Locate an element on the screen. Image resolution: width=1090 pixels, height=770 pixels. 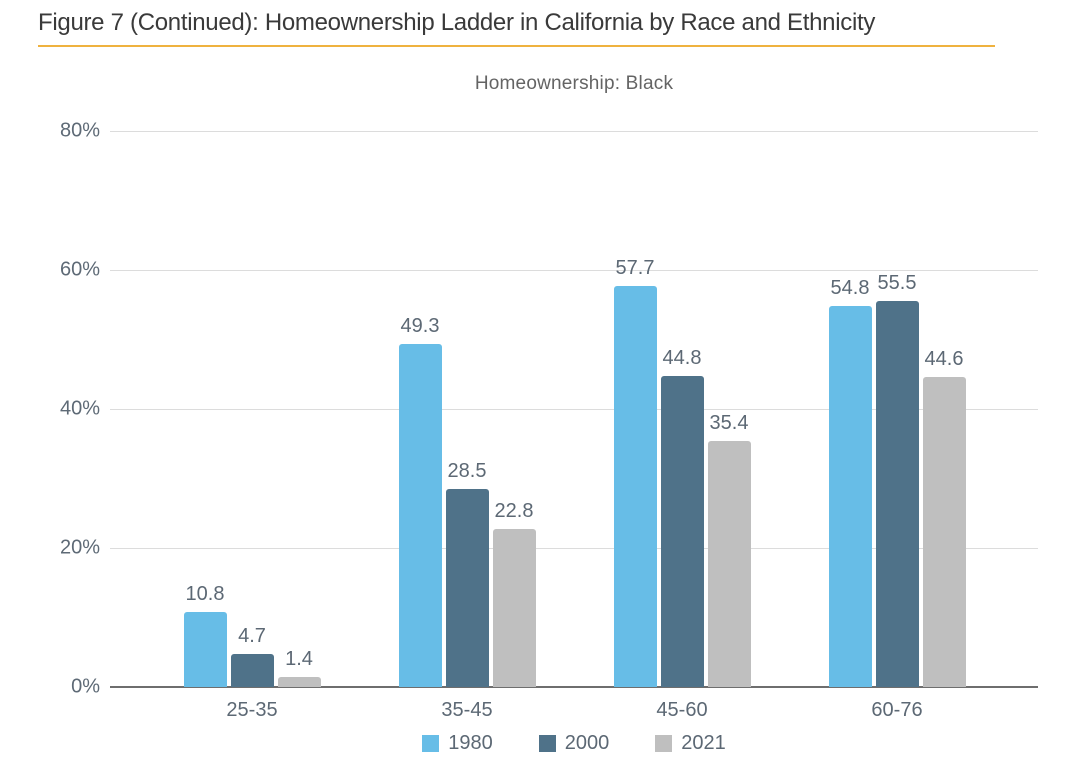
bar-value-label: 35.4 is located at coordinates (729, 423).